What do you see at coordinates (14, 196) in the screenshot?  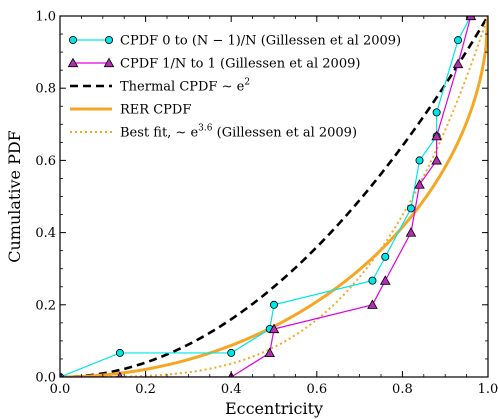 I see `y-axis-label: Cumulative PDF` at bounding box center [14, 196].